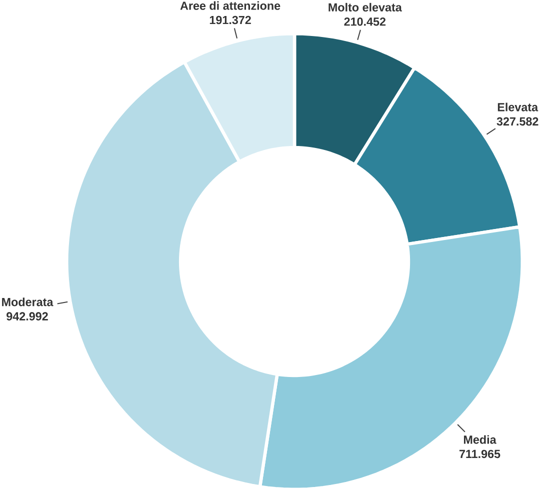 This screenshot has height=491, width=540. I want to click on slice-label: Moderata, so click(28, 302).